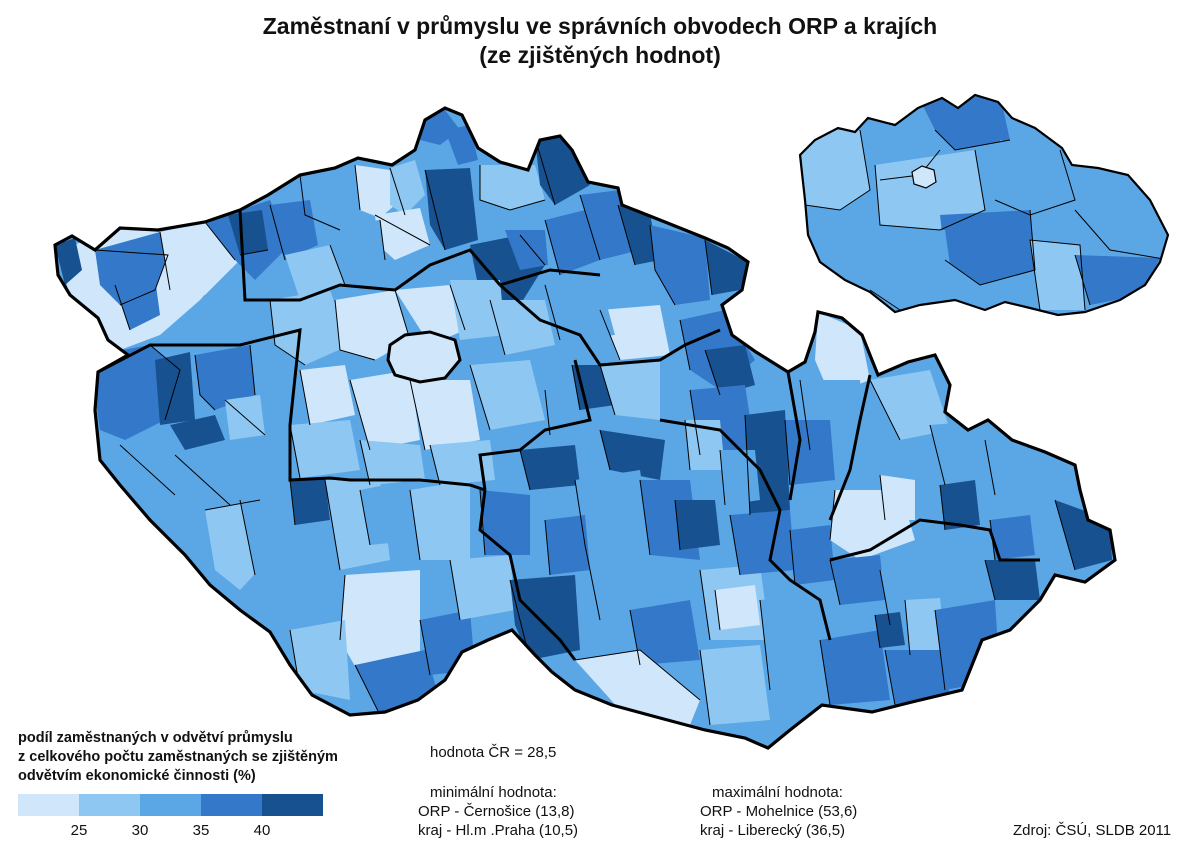 Image resolution: width=1200 pixels, height=850 pixels. Describe the element at coordinates (498, 830) in the screenshot. I see `min-kraj: kraj - Hl.m .Praha (10,5)` at that location.